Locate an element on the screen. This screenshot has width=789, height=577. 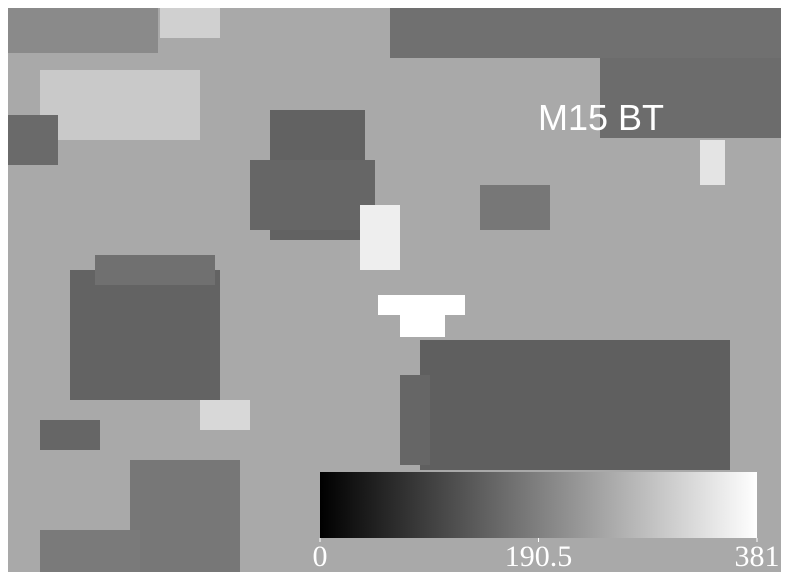
colorbar is located at coordinates (538, 505).